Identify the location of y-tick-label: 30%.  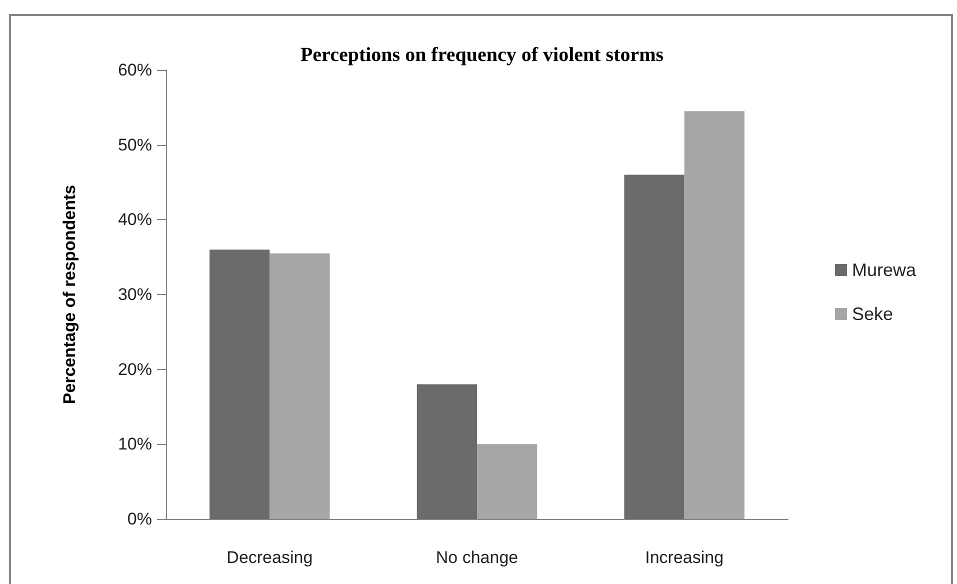
(135, 294).